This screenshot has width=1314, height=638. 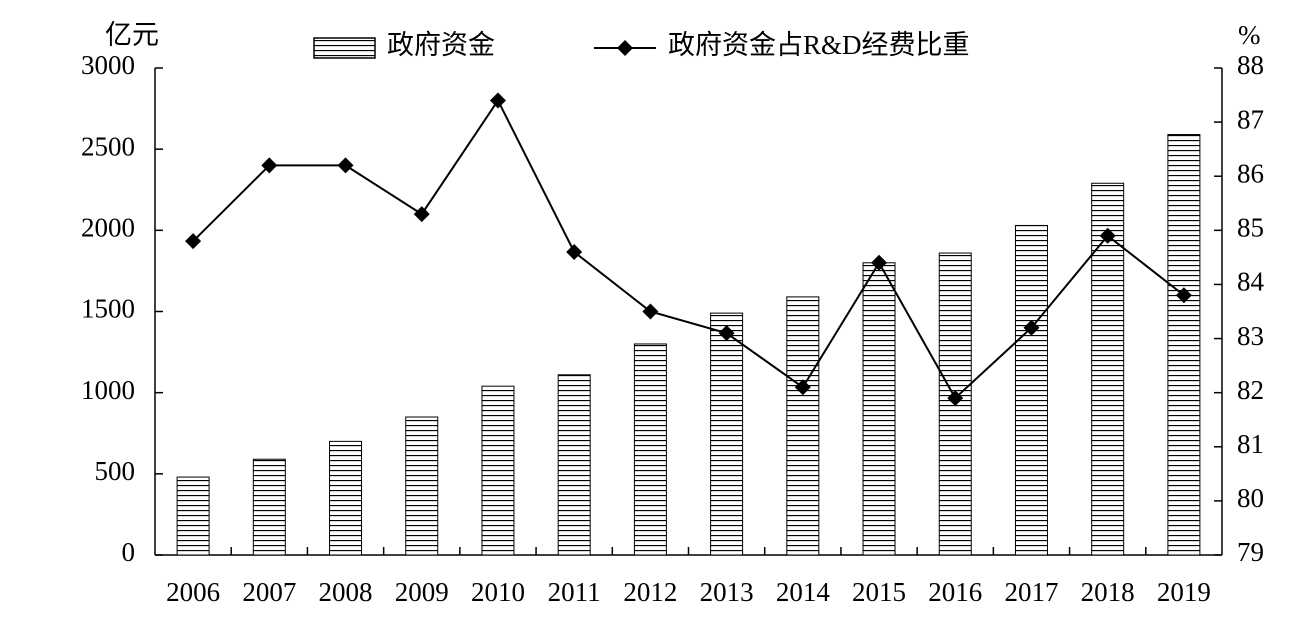 I want to click on y-tick-label: 2000, so click(x=108, y=228).